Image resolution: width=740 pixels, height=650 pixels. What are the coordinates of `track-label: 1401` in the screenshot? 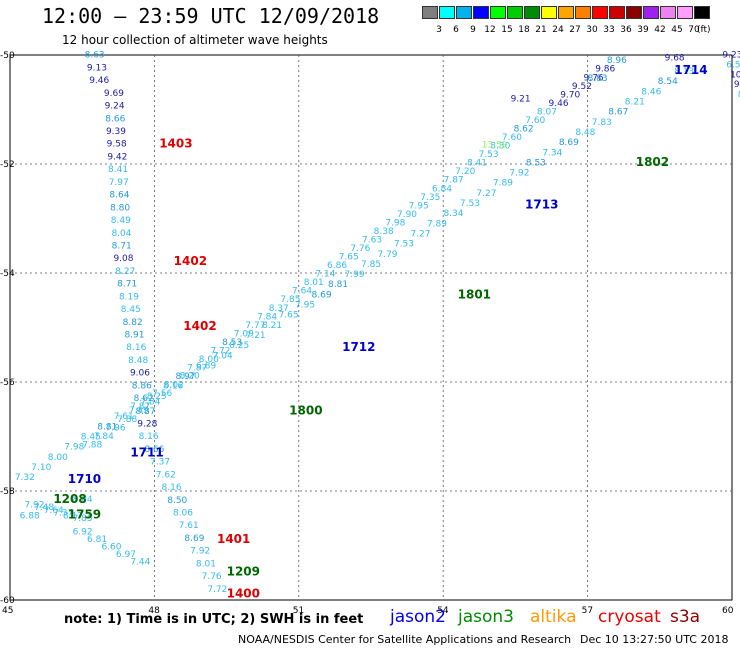 It's located at (233, 539).